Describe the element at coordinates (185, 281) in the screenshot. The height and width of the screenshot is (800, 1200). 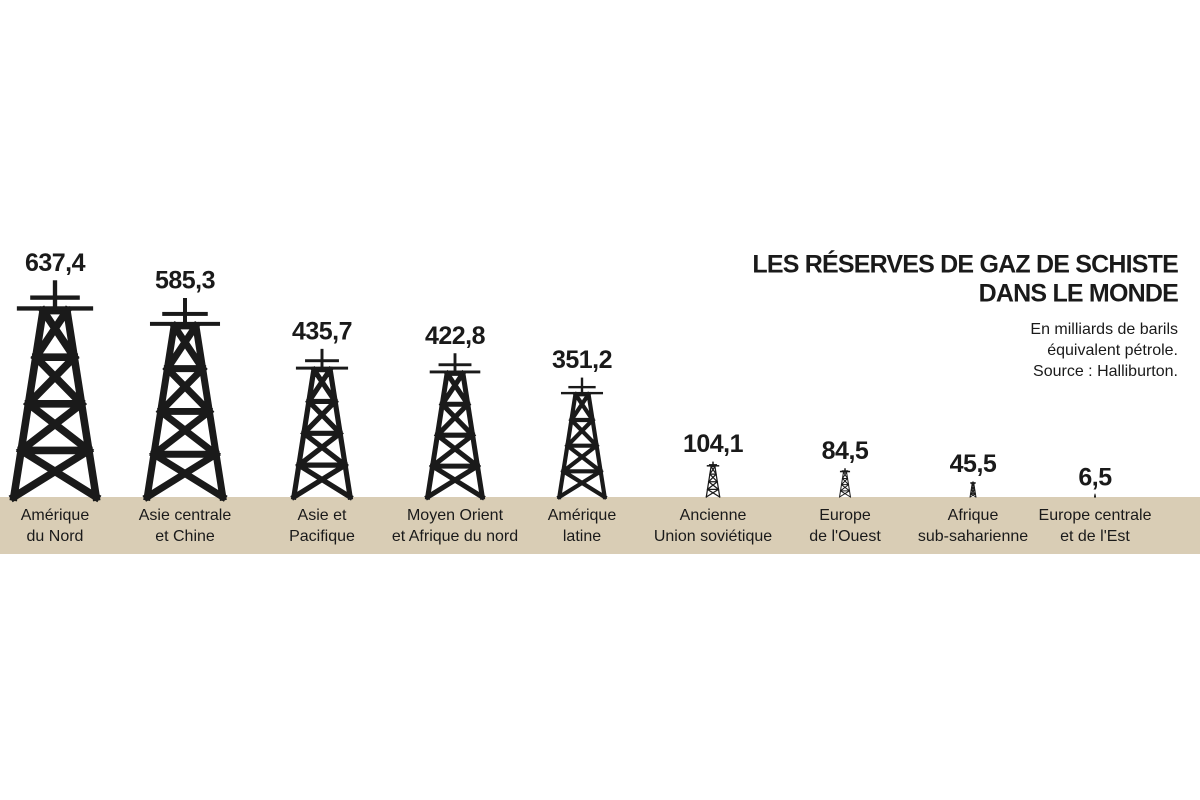
I see `value-label: 585,3` at that location.